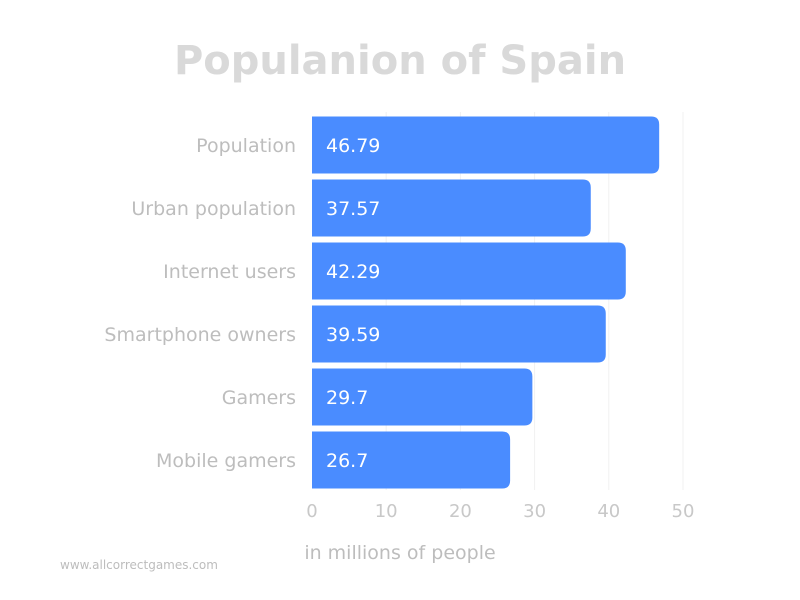 The width and height of the screenshot is (800, 600). Describe the element at coordinates (460, 511) in the screenshot. I see `x-tick-label: 20` at that location.